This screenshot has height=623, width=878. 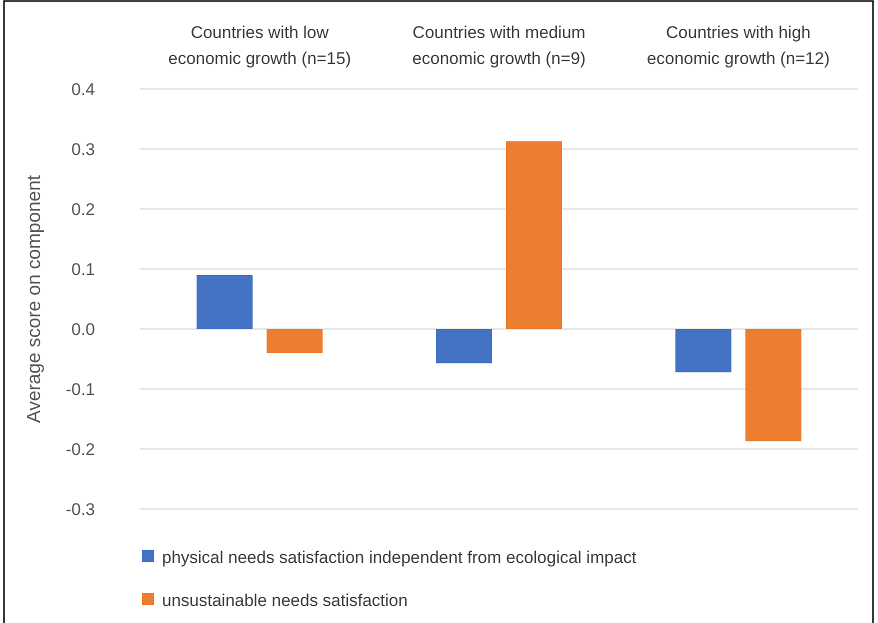 I want to click on legend-label: physical needs satisfaction independent from ecological impact, so click(x=399, y=557).